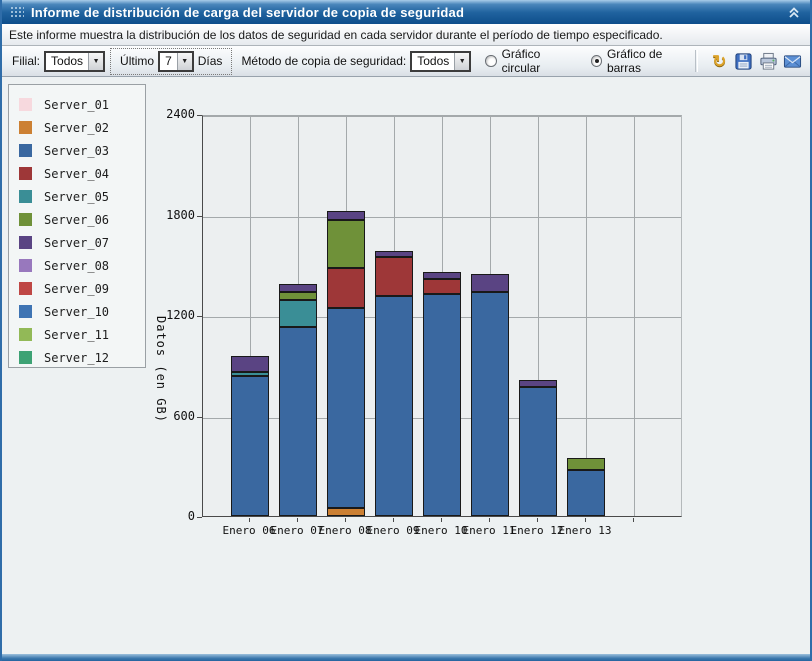  What do you see at coordinates (249, 530) in the screenshot?
I see `x-tick-label: Enero 06` at bounding box center [249, 530].